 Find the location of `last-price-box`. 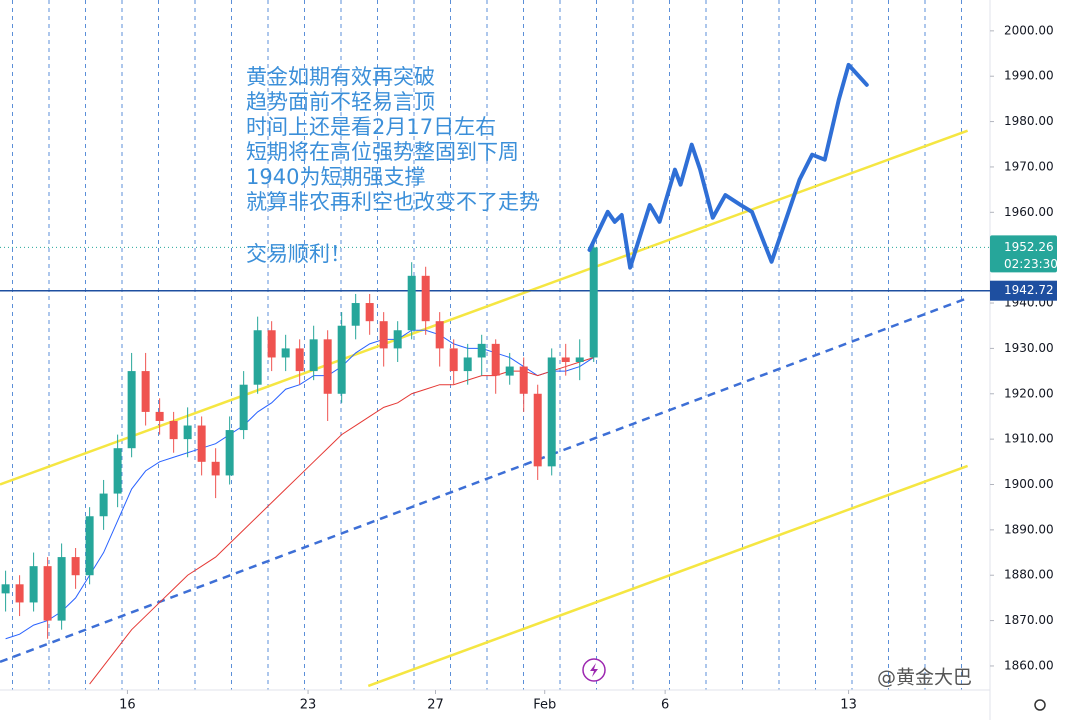

last-price-box is located at coordinates (1023, 254).